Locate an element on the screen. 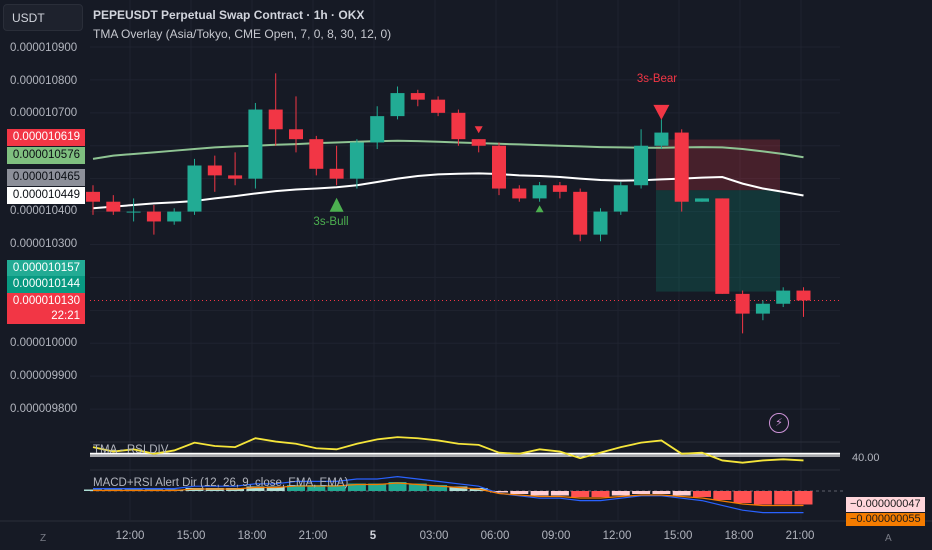 Image resolution: width=932 pixels, height=550 pixels. x-tick-label: 09:00 is located at coordinates (556, 536).